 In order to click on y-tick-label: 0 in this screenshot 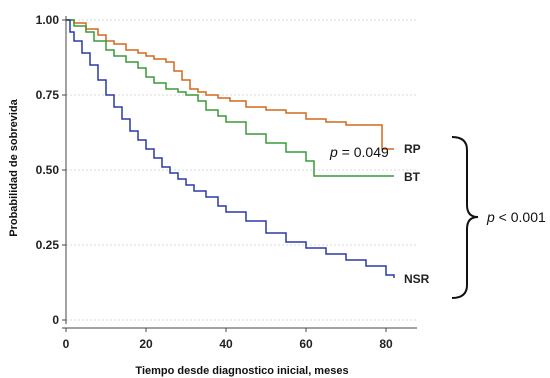, I will do `click(55, 320)`.